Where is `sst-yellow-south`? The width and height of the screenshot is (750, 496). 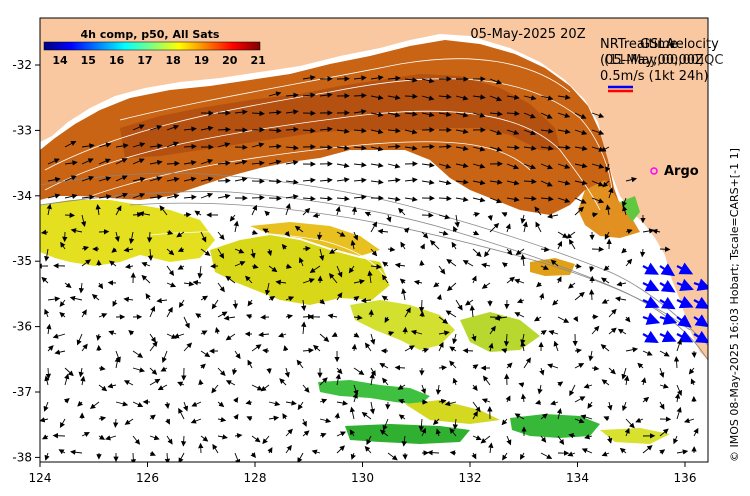
sst-yellow-south is located at coordinates (402, 325).